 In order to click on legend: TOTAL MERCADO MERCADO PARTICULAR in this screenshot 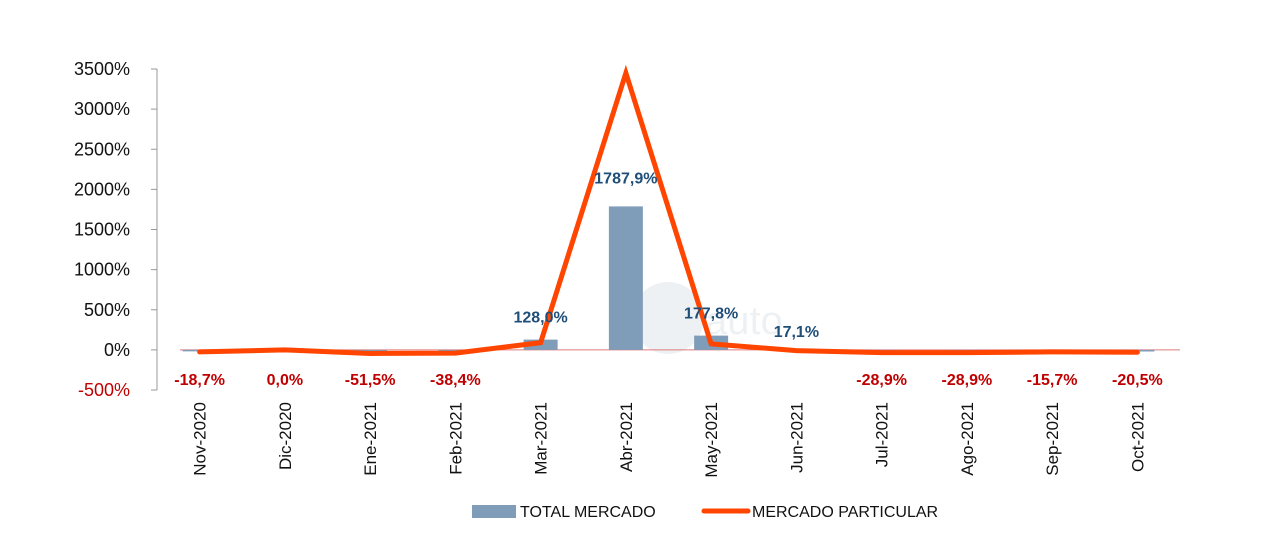, I will do `click(705, 512)`.